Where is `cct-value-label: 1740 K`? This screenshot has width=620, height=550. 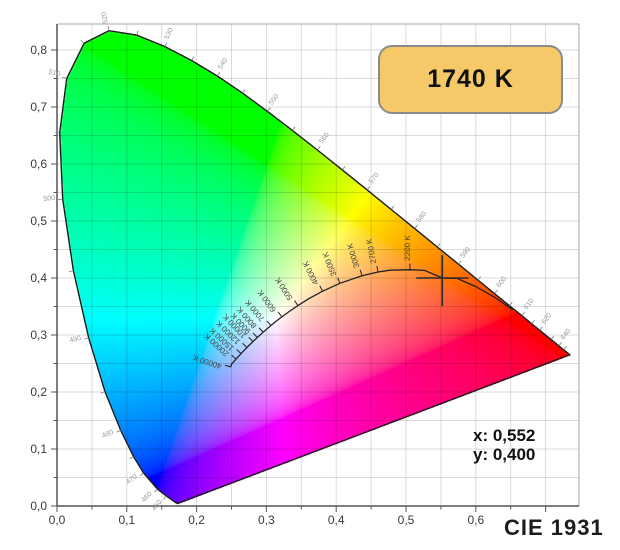 cct-value-label: 1740 K is located at coordinates (470, 79).